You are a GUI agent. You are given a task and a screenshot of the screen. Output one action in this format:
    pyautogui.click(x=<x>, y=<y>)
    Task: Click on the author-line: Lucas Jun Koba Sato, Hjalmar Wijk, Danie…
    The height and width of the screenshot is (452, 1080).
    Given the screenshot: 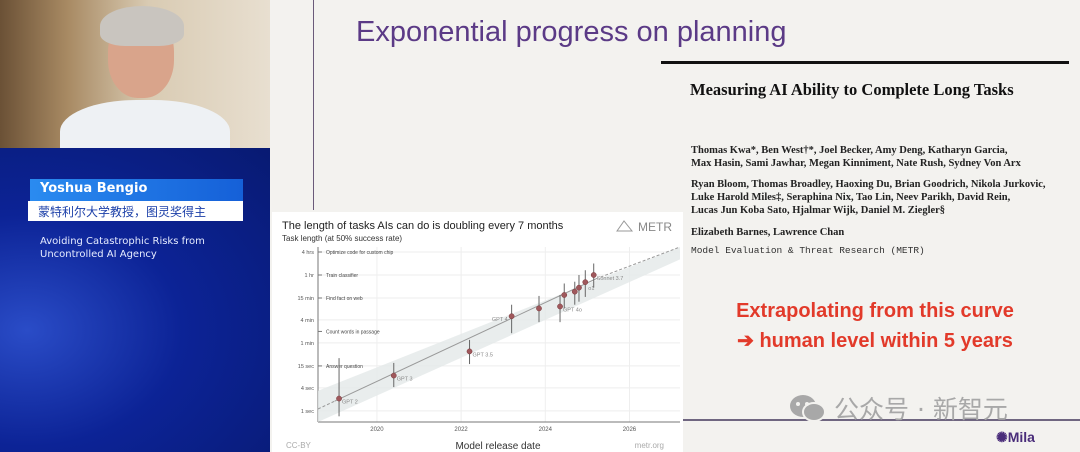 What is the action you would take?
    pyautogui.click(x=818, y=210)
    